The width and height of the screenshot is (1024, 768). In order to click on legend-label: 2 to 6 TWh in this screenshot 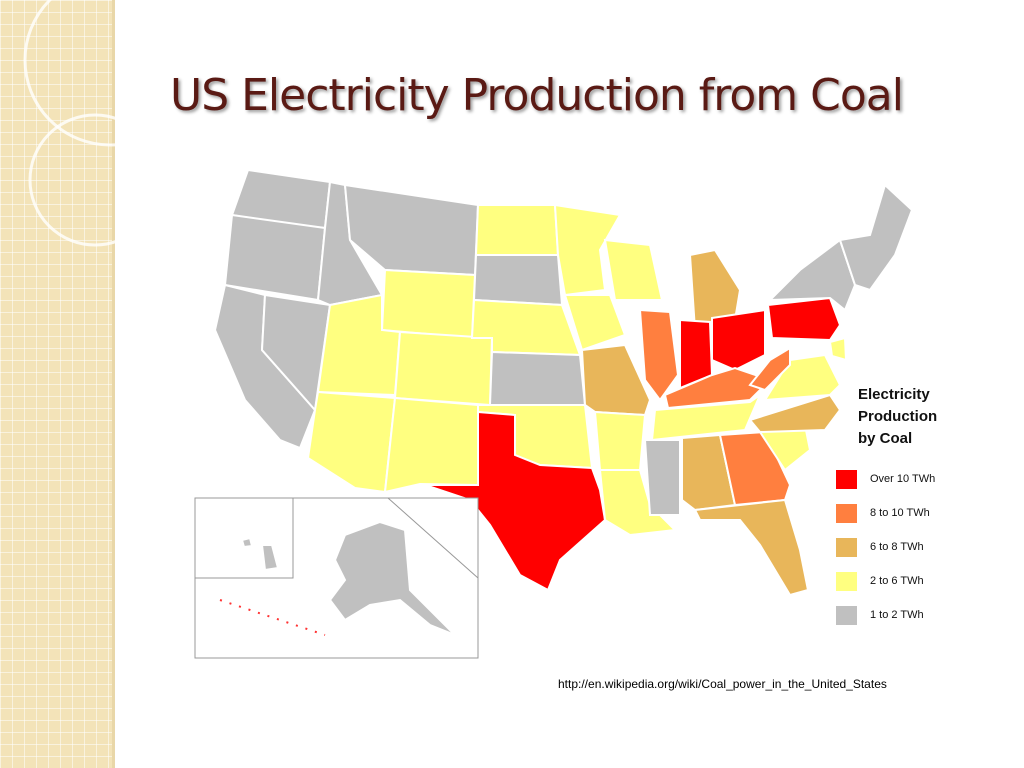, I will do `click(897, 581)`.